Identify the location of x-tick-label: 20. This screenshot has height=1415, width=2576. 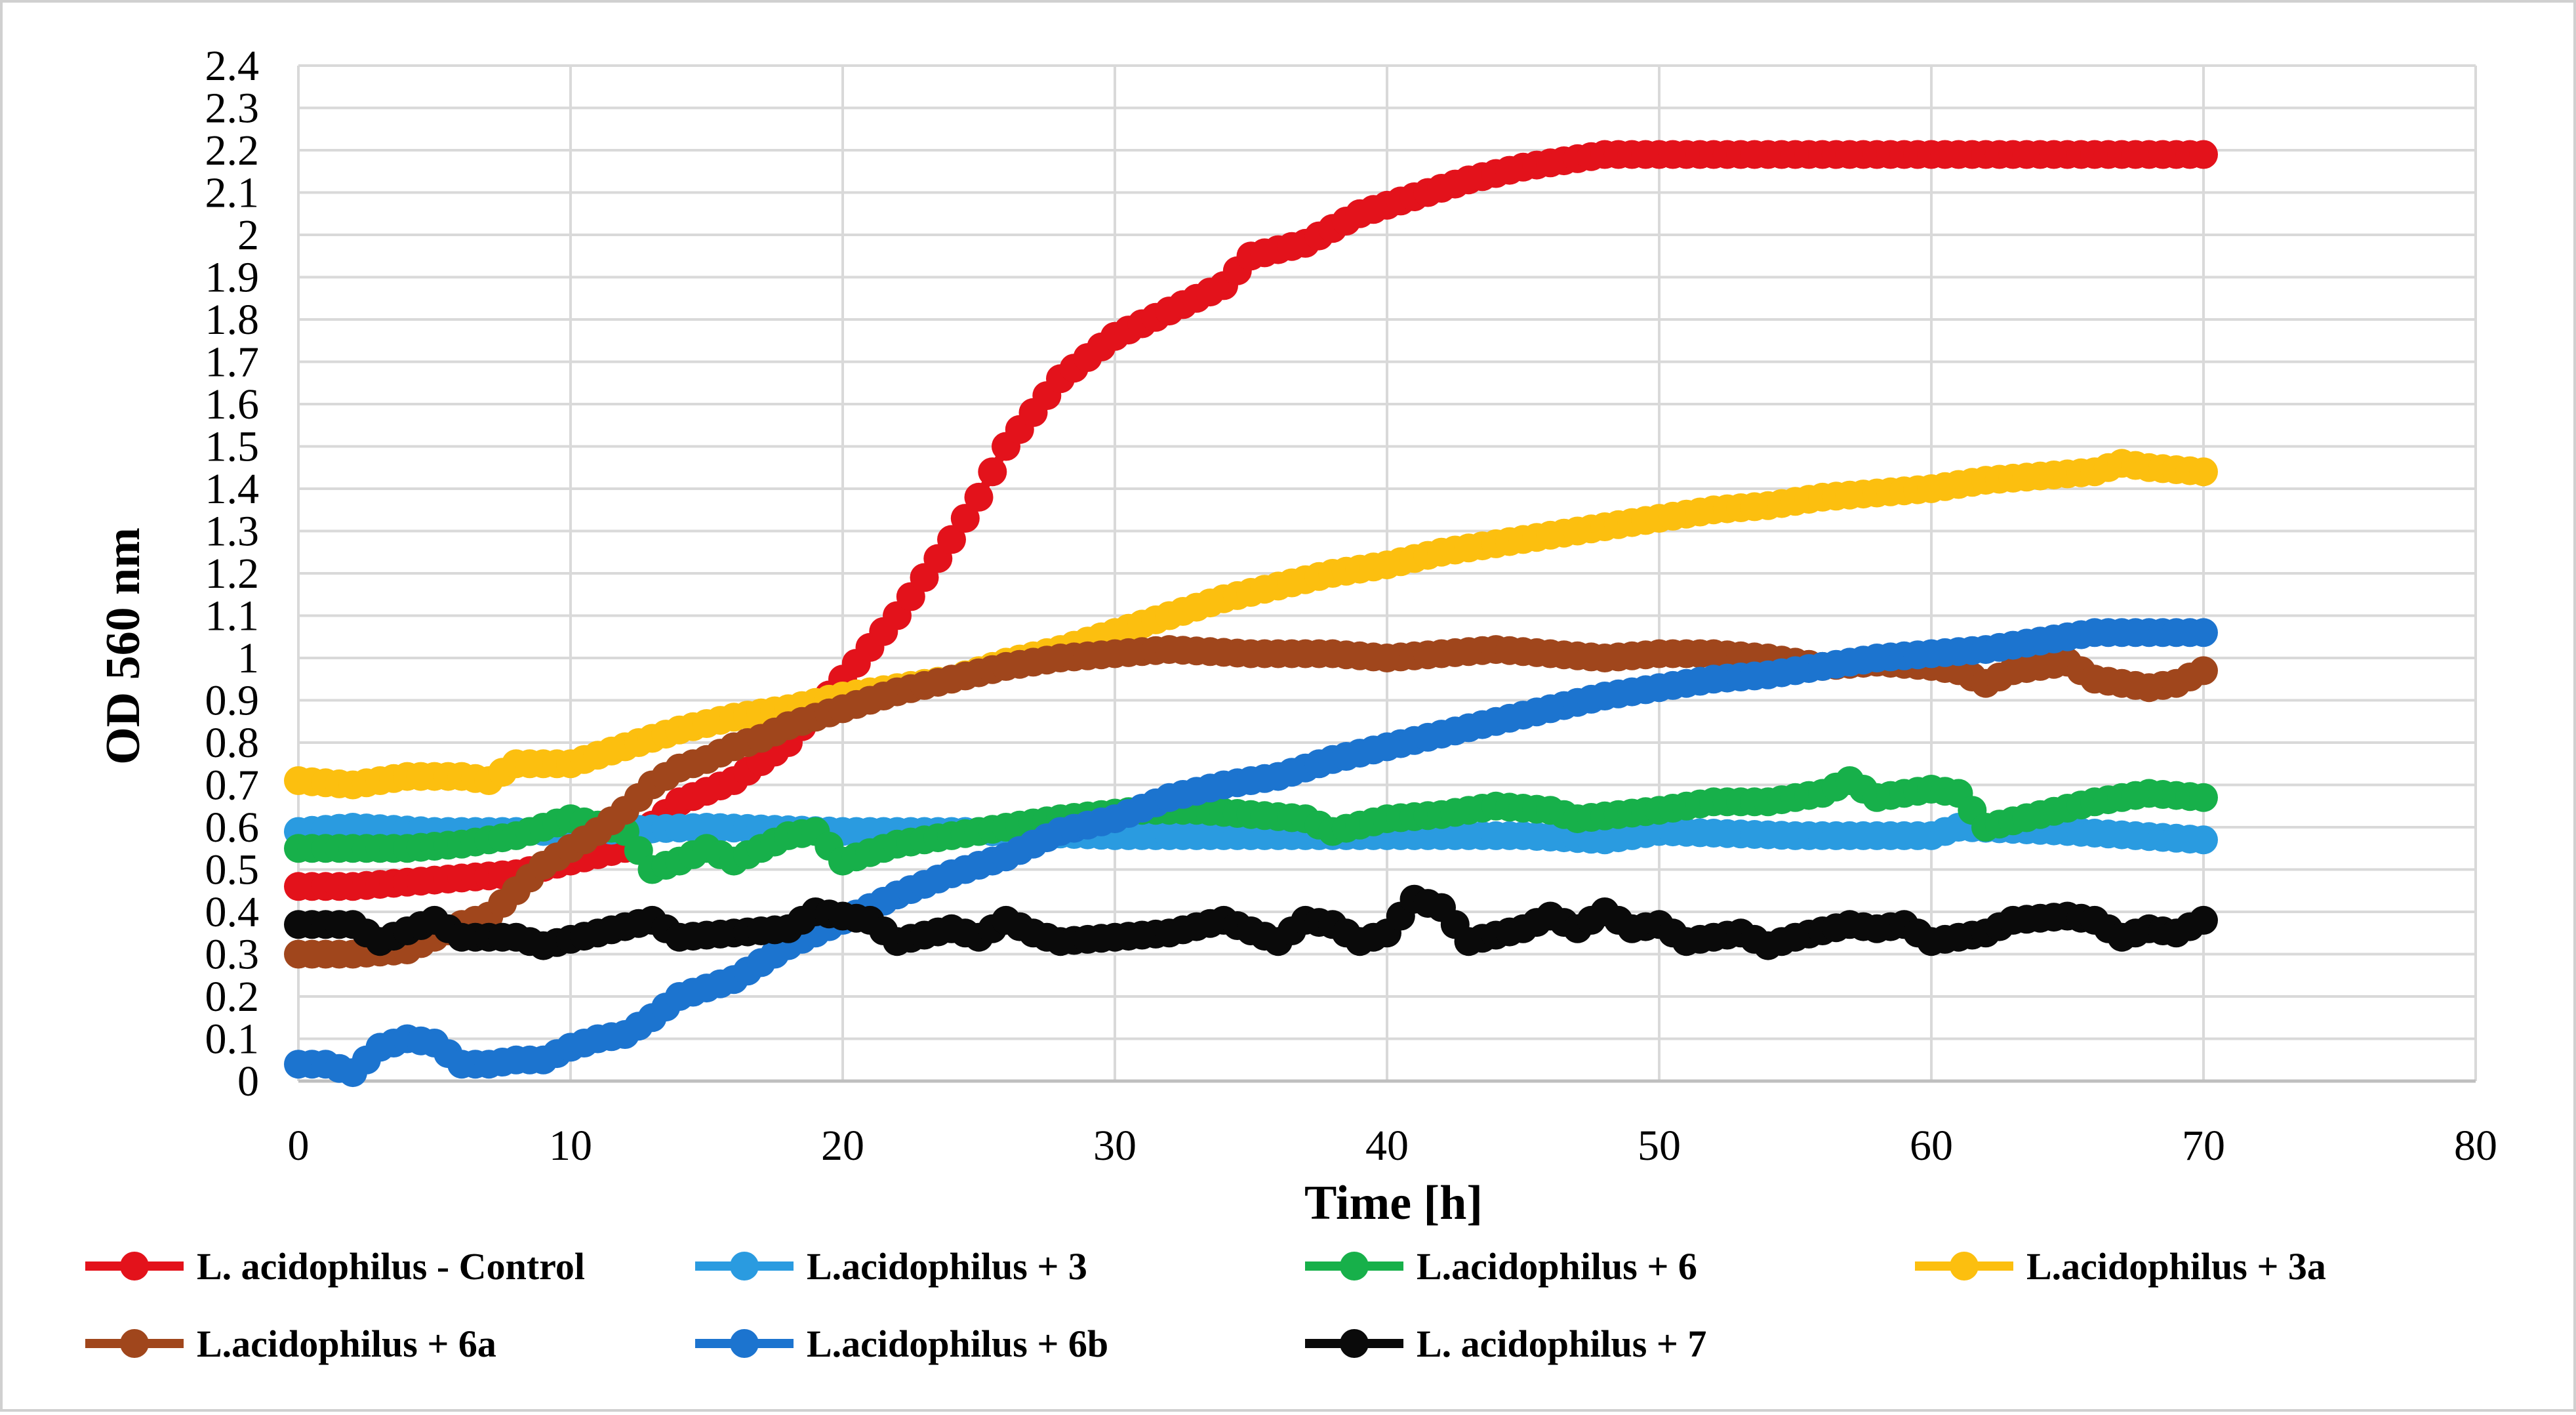
(842, 1146).